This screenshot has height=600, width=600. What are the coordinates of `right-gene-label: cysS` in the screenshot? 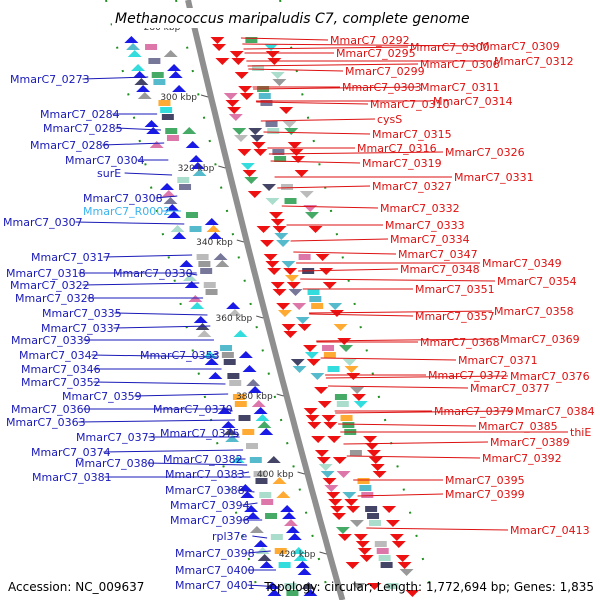 It's located at (389, 119).